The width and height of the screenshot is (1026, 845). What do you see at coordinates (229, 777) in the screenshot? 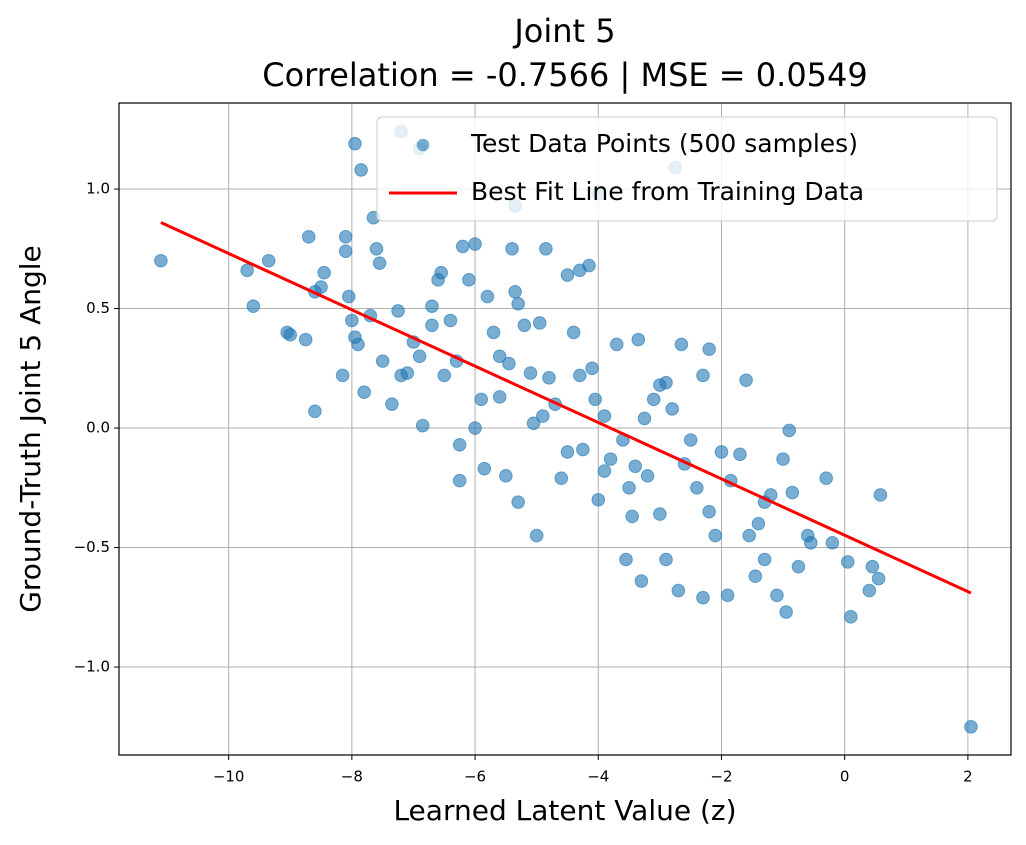
I see `x-tick-label: −10` at bounding box center [229, 777].